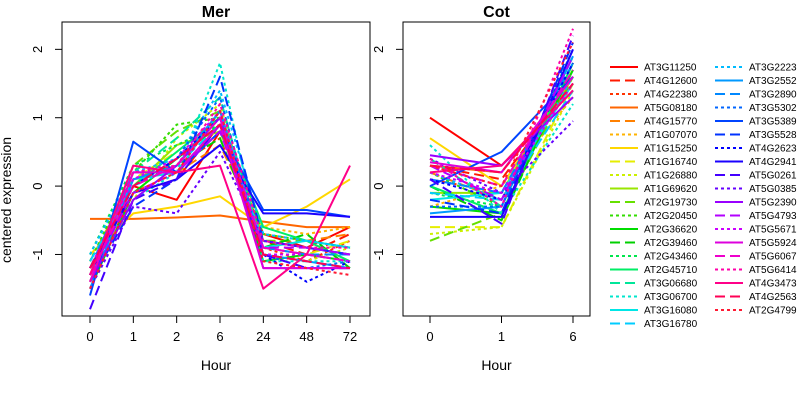  What do you see at coordinates (220, 217) in the screenshot?
I see `series-line-mer-at1g15250` at bounding box center [220, 217].